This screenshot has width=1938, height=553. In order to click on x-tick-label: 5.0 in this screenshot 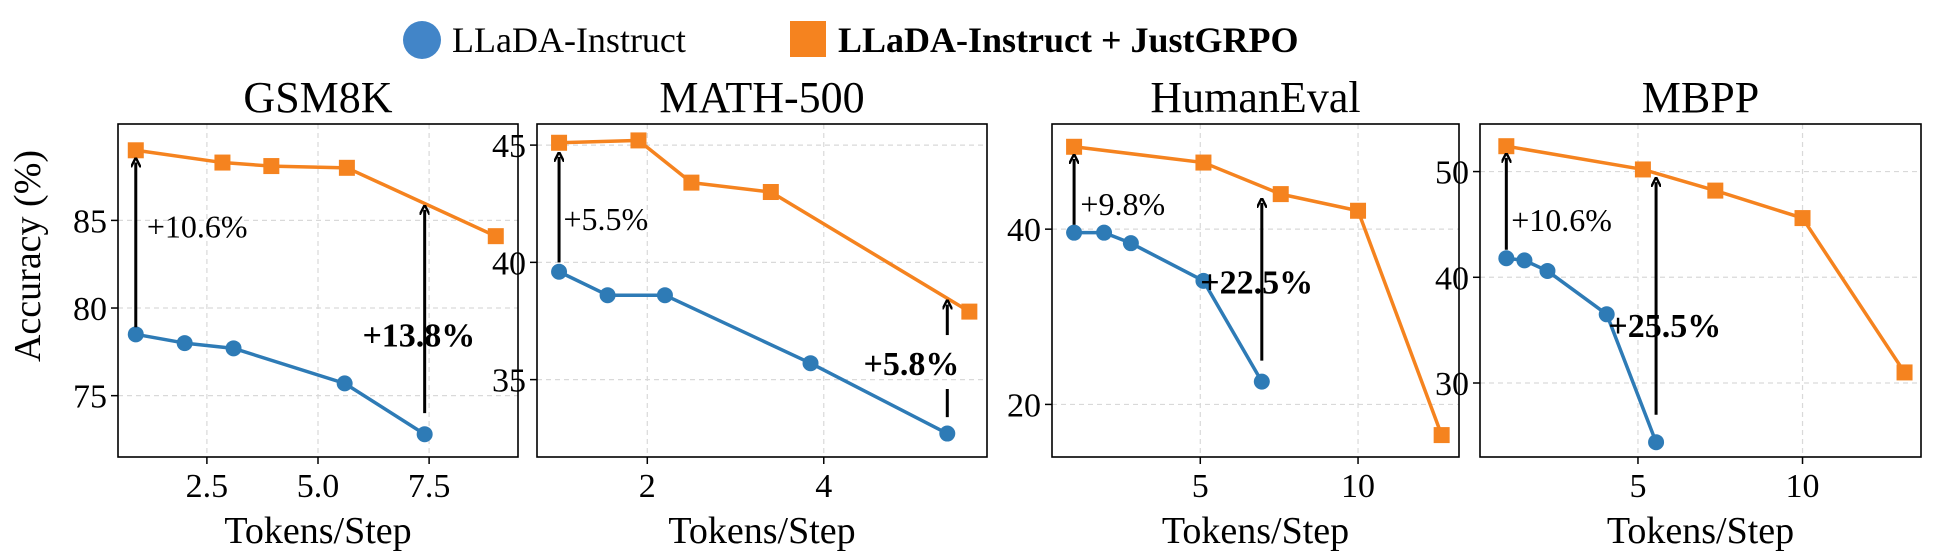, I will do `click(318, 486)`.